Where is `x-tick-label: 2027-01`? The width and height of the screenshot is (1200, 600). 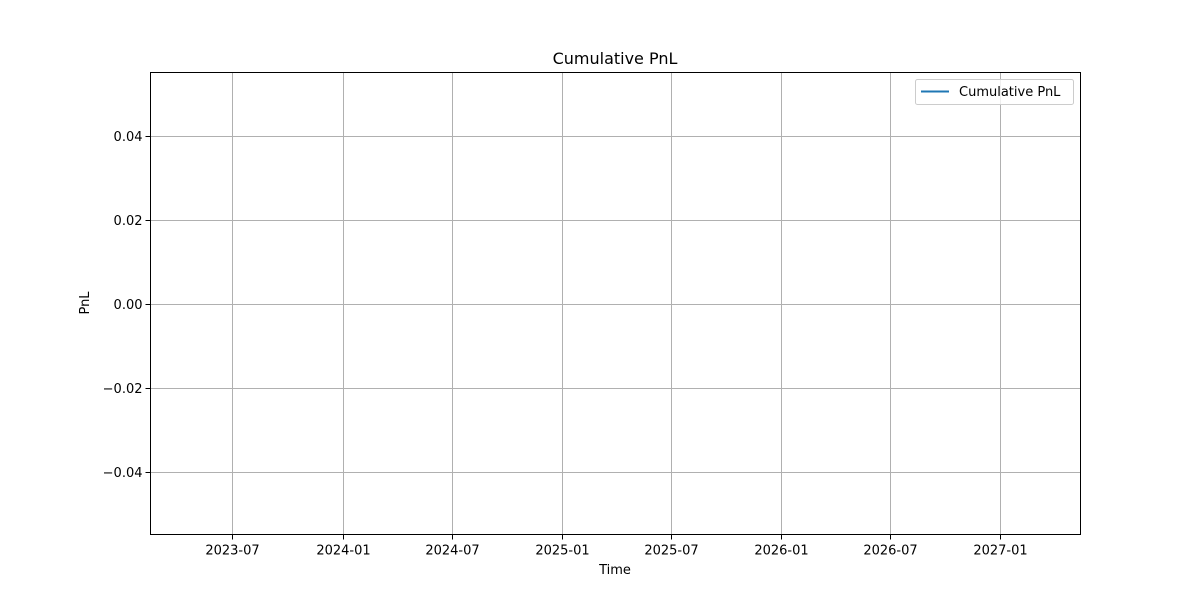 x-tick-label: 2027-01 is located at coordinates (1000, 551).